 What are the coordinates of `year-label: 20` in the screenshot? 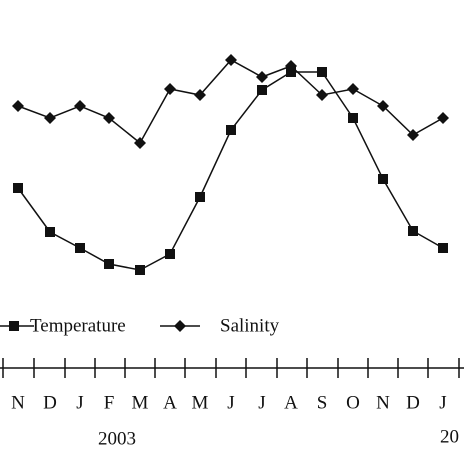 It's located at (449, 436).